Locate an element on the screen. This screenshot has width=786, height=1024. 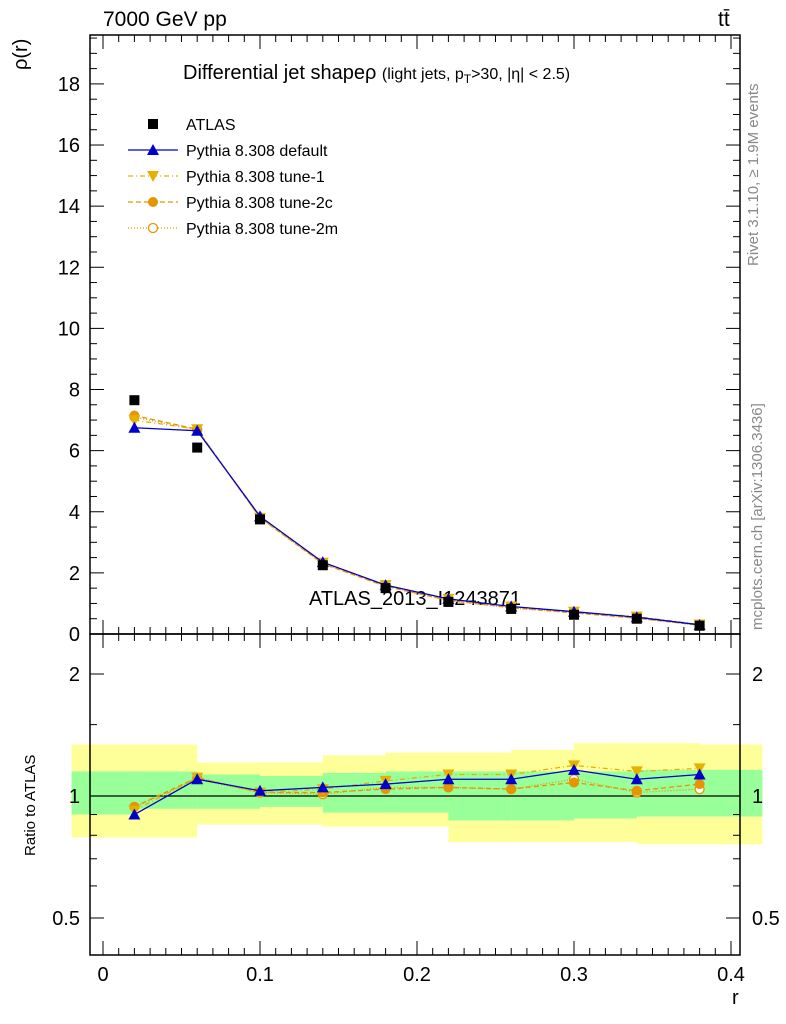
legend-label: ATLAS is located at coordinates (211, 125).